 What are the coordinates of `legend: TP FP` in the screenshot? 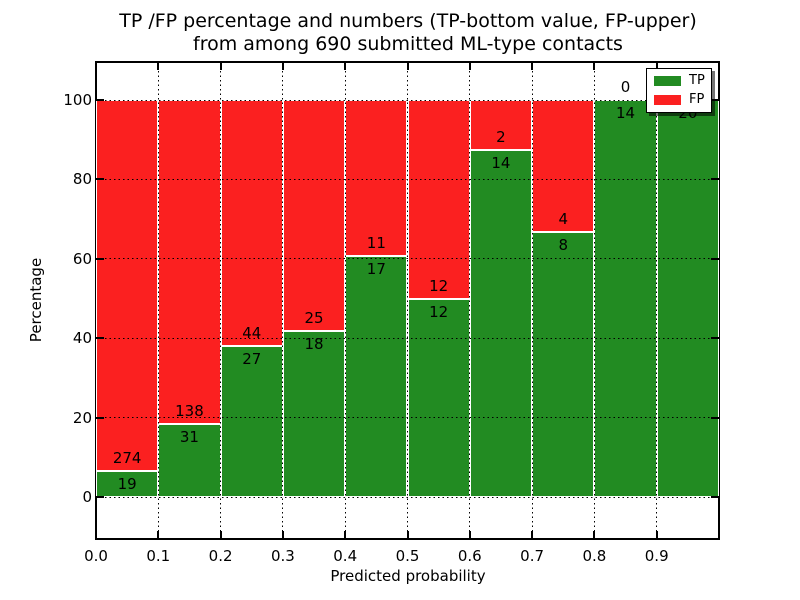 It's located at (679, 90).